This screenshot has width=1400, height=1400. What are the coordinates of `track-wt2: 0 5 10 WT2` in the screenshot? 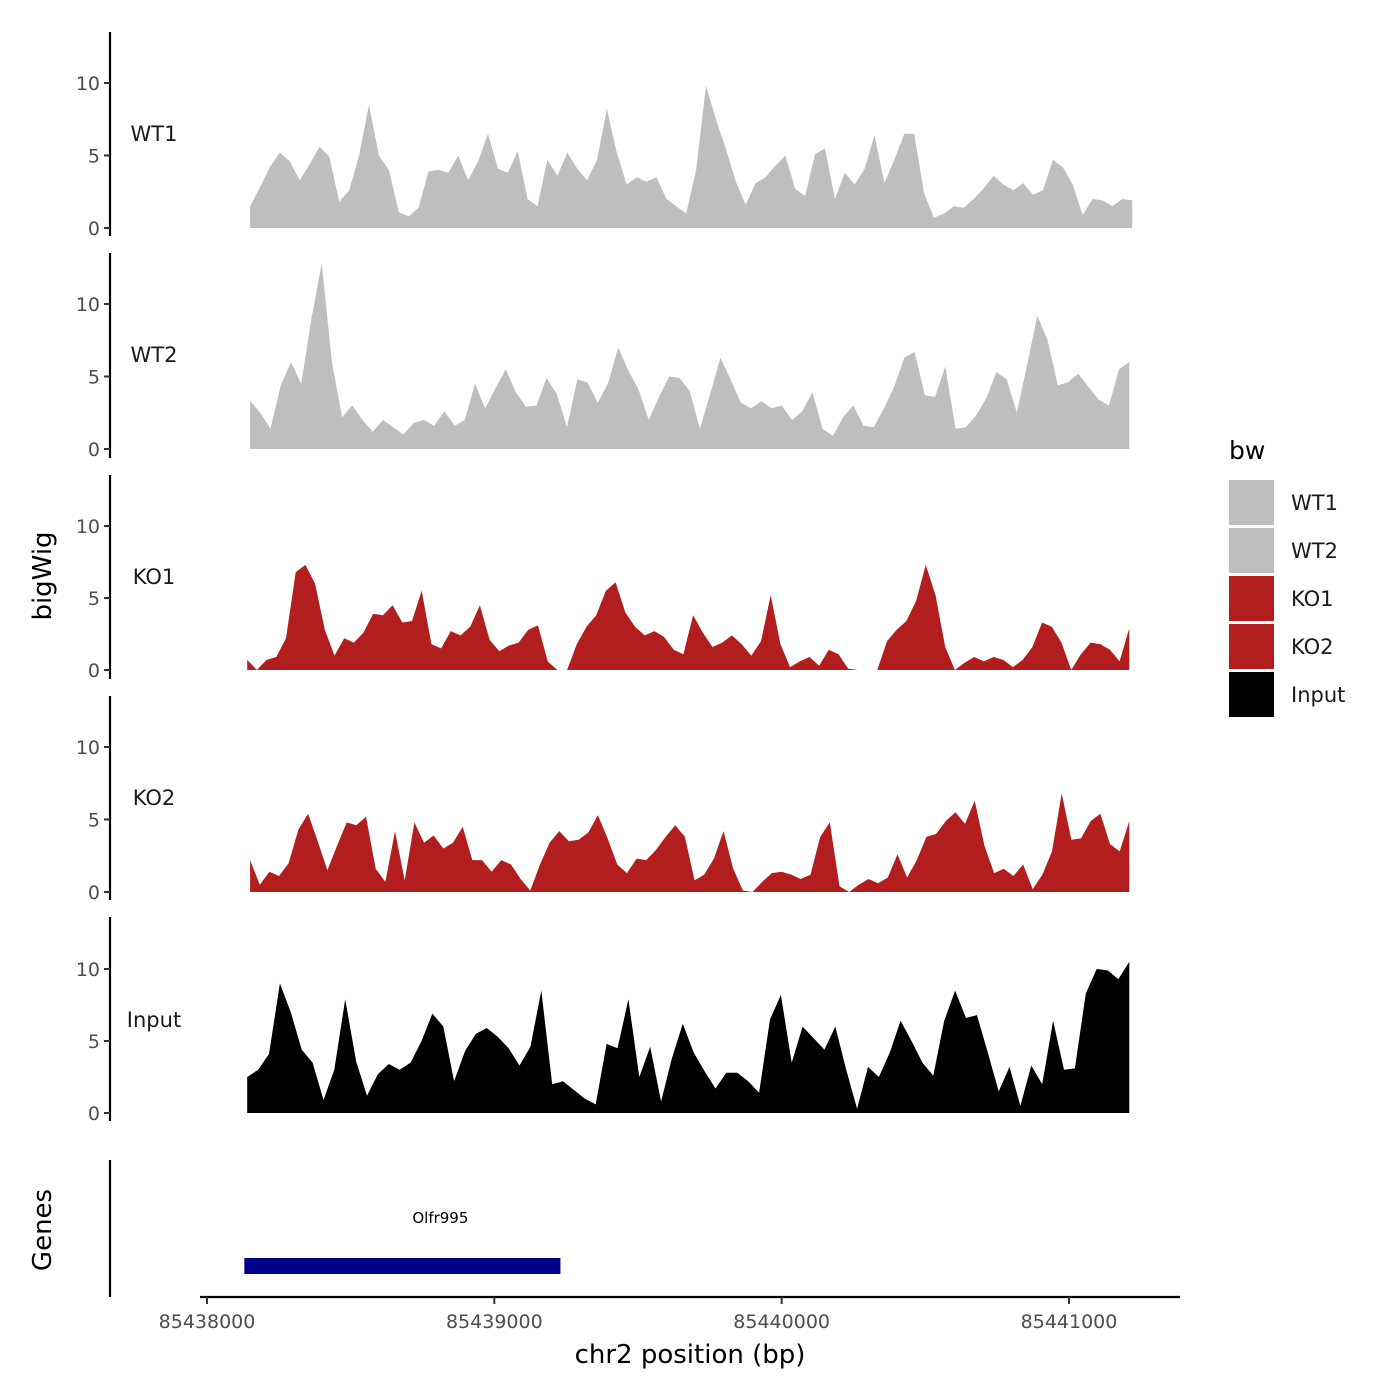 It's located at (603, 357).